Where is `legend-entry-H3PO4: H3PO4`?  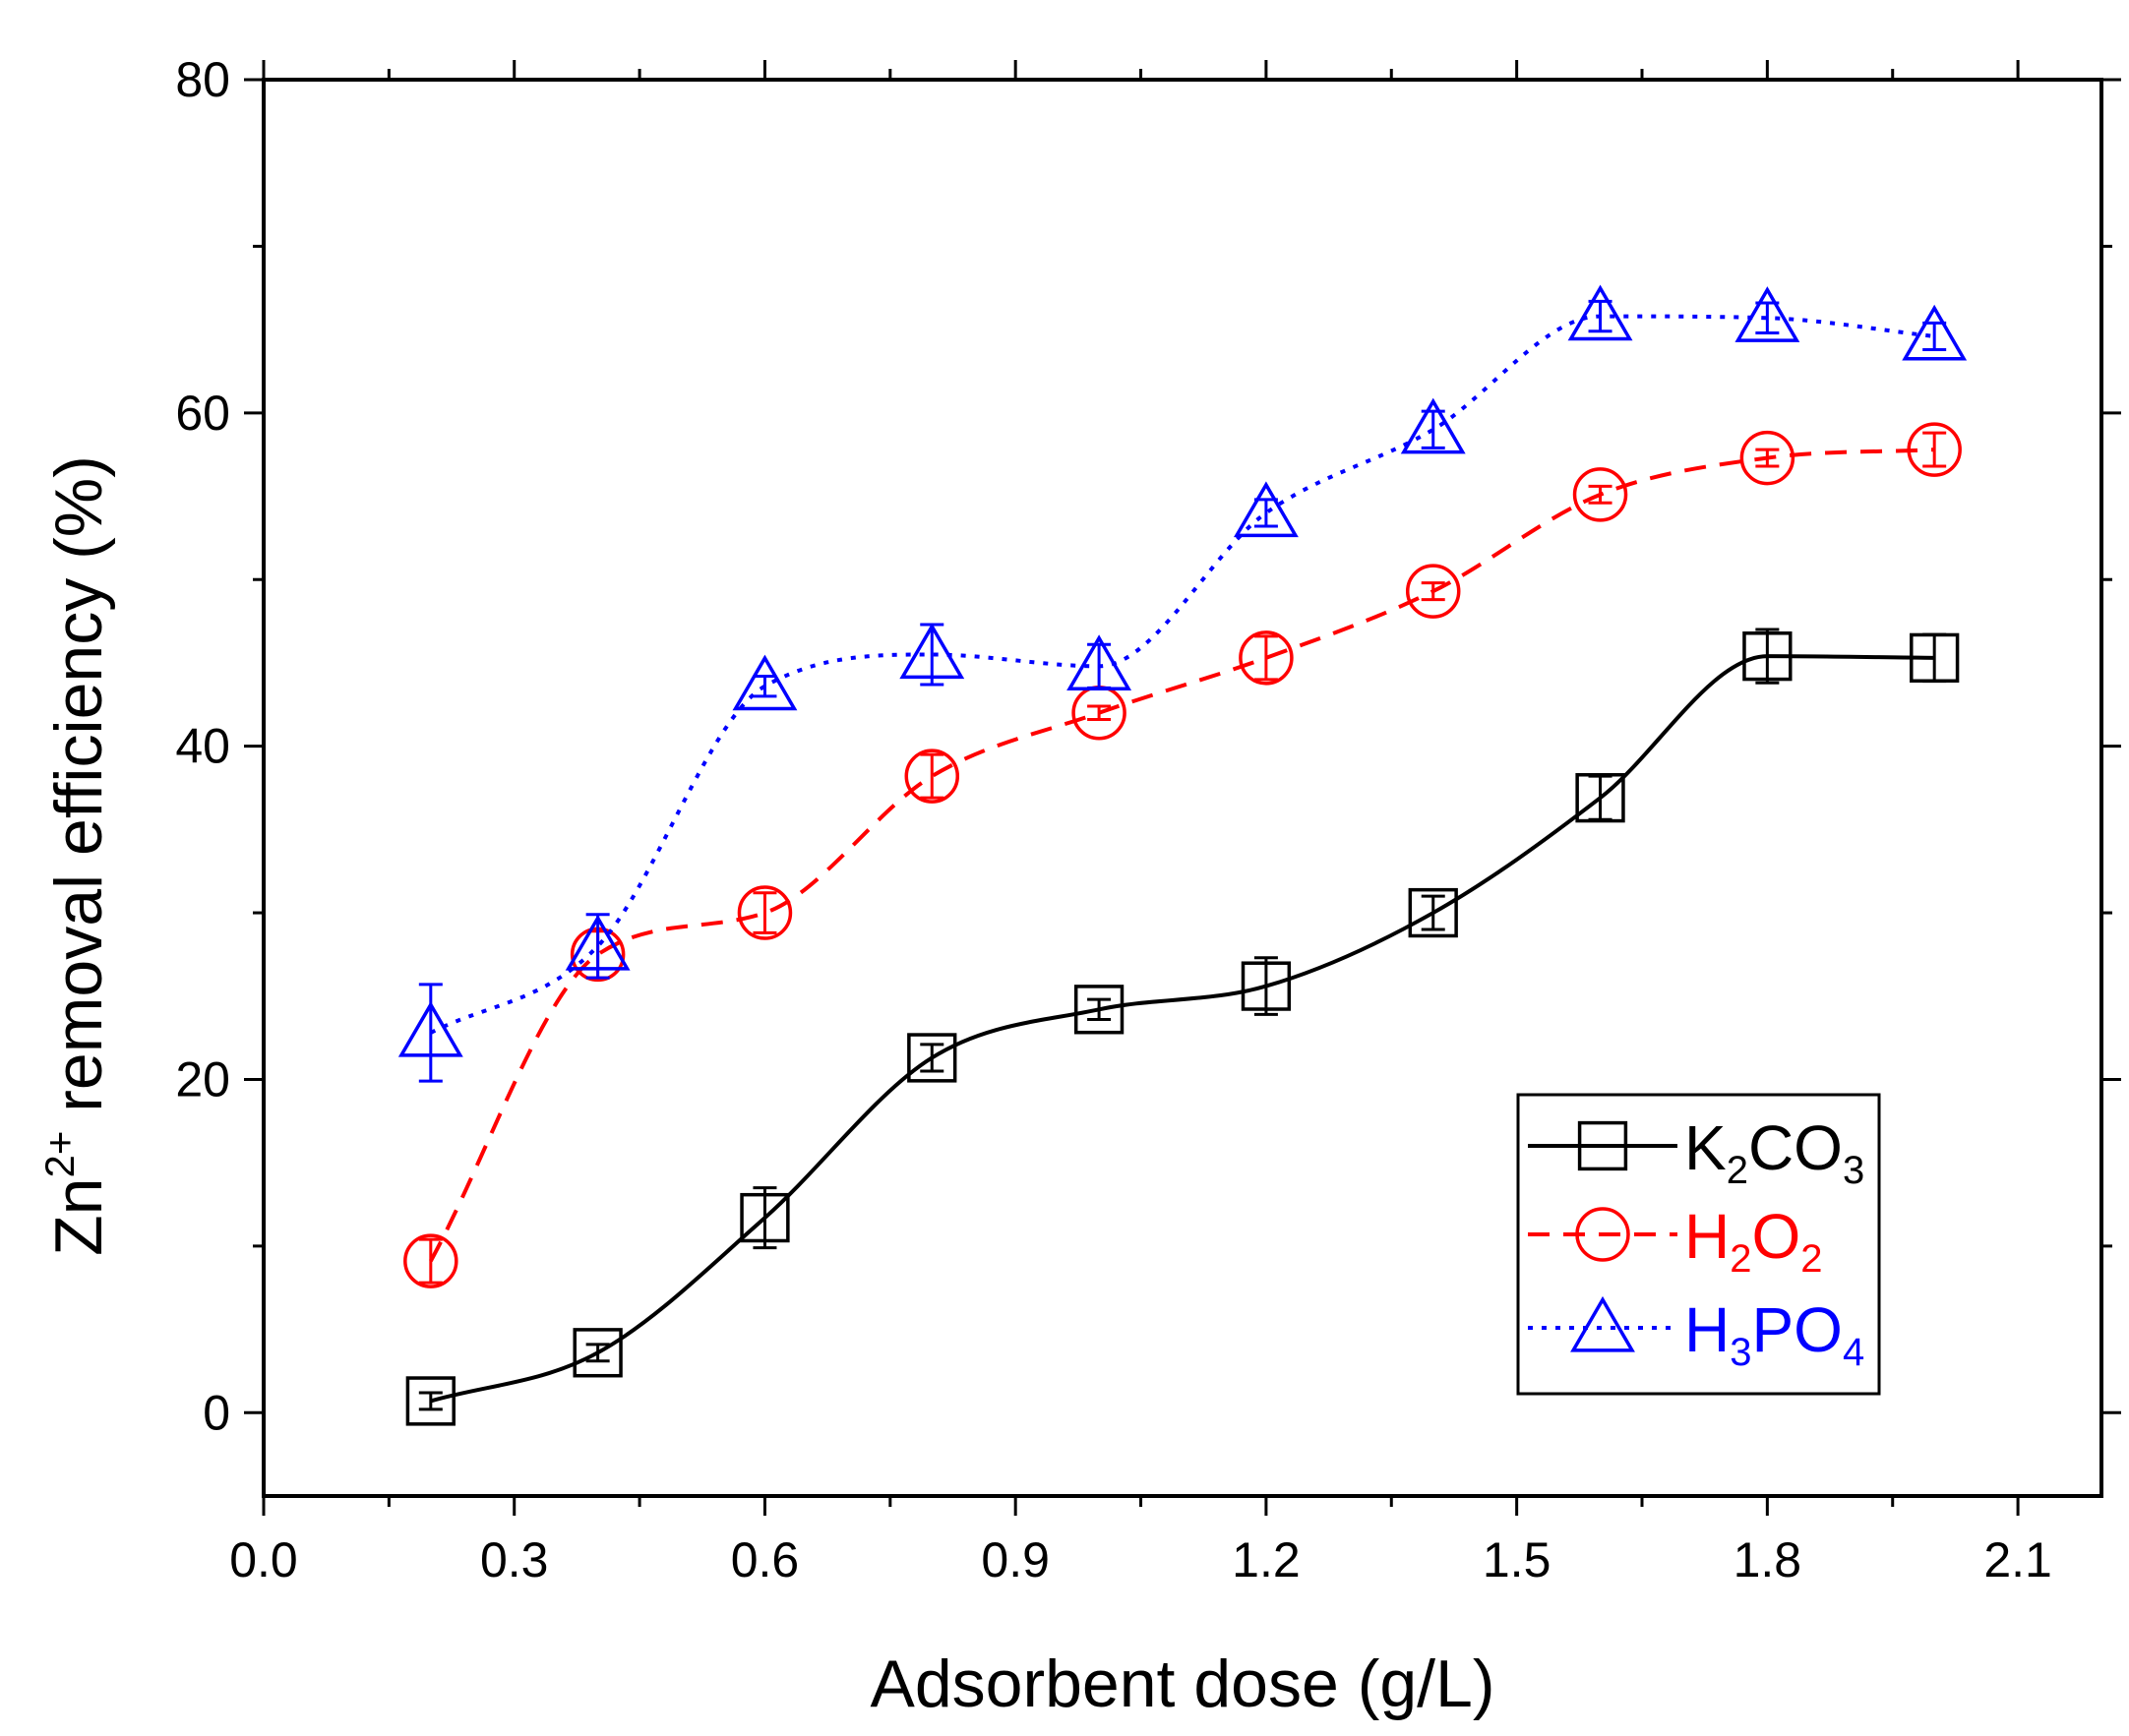
legend-entry-H3PO4: H3PO4 is located at coordinates (1696, 1334).